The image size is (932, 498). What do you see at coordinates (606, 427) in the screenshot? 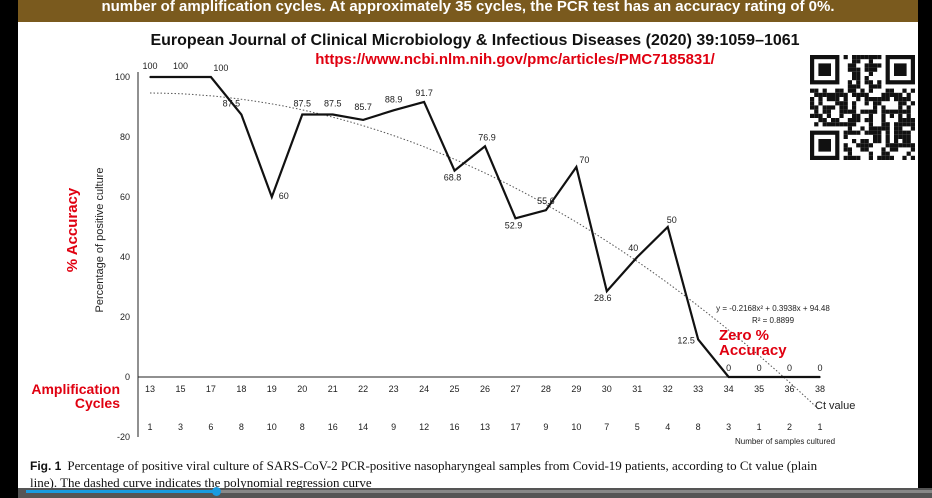
I see `samples-label: 7` at bounding box center [606, 427].